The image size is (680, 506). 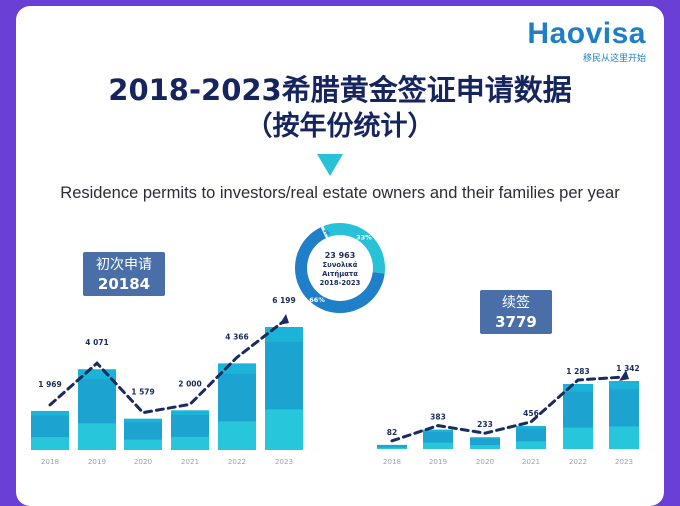 I want to click on page-title-sub: （按年份统计）, so click(x=340, y=126).